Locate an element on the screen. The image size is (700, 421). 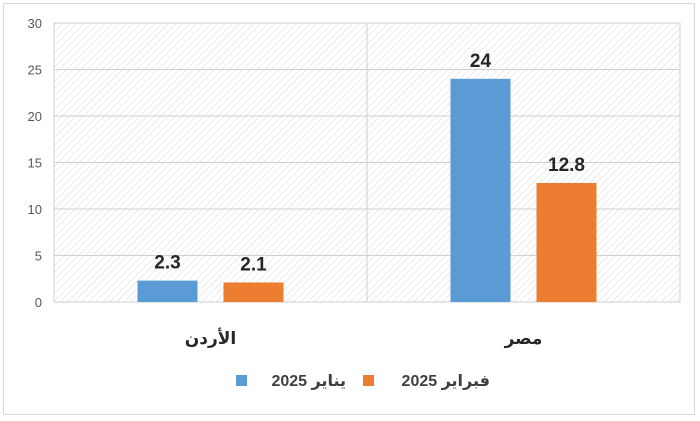
y-tick-label: 25 is located at coordinates (35, 70).